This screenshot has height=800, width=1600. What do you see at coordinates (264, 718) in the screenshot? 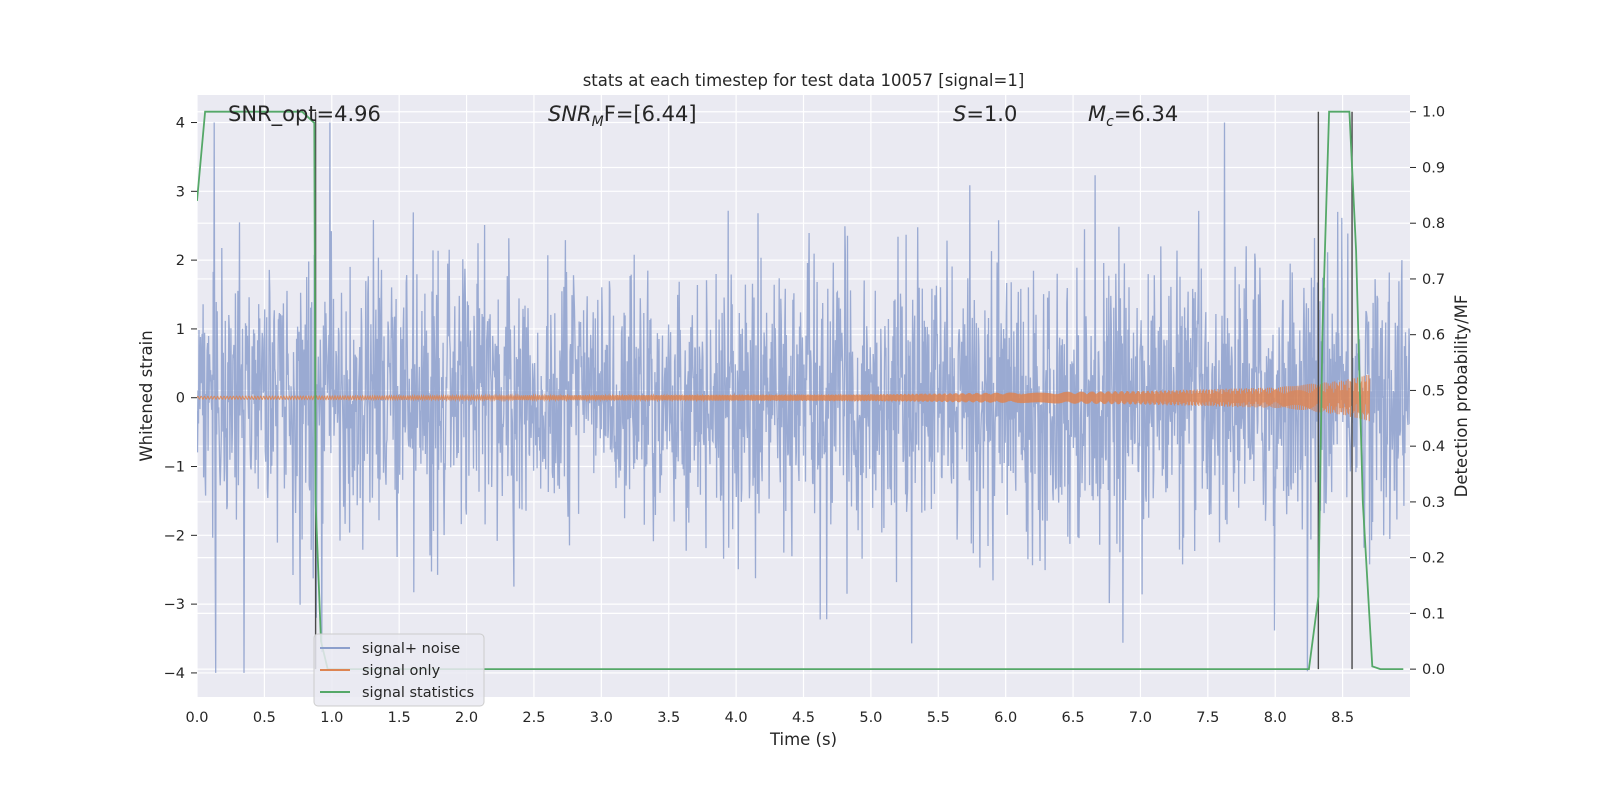
I see `x-tick-label: 0.5` at bounding box center [264, 718].